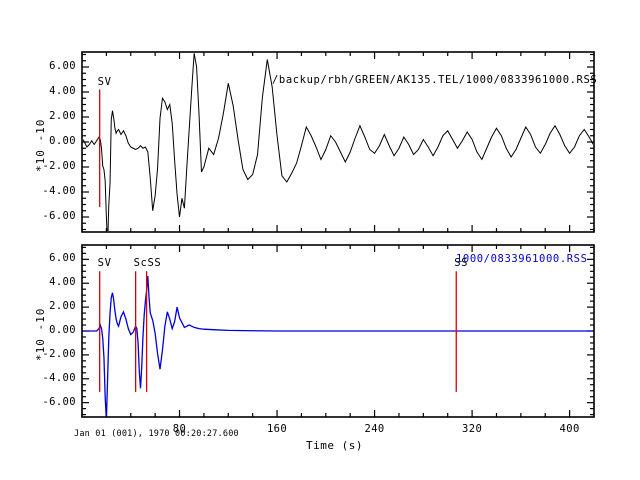  I want to click on ytick-label-1-0: 6.00, so click(62, 258).